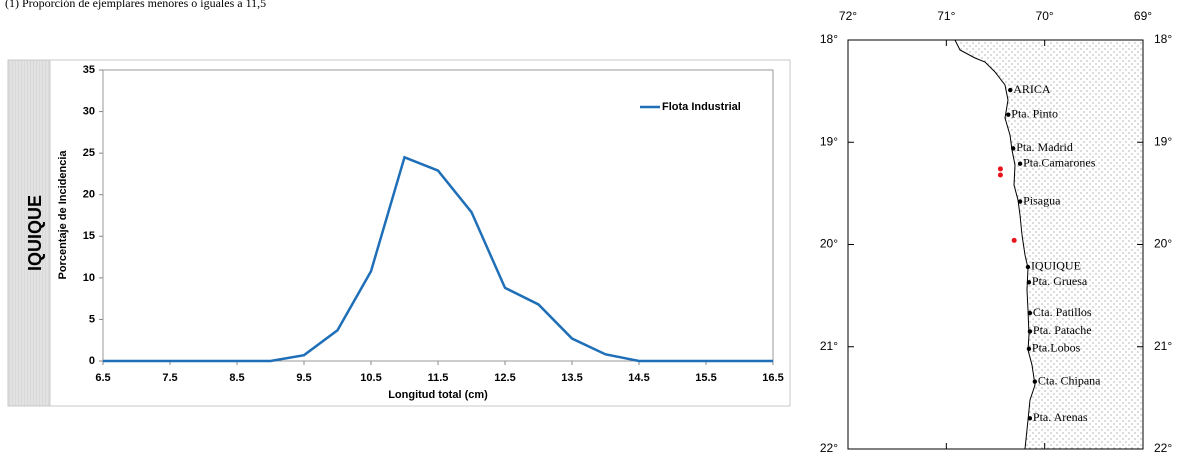  Describe the element at coordinates (236, 378) in the screenshot. I see `x-tick-label: 8.5` at that location.